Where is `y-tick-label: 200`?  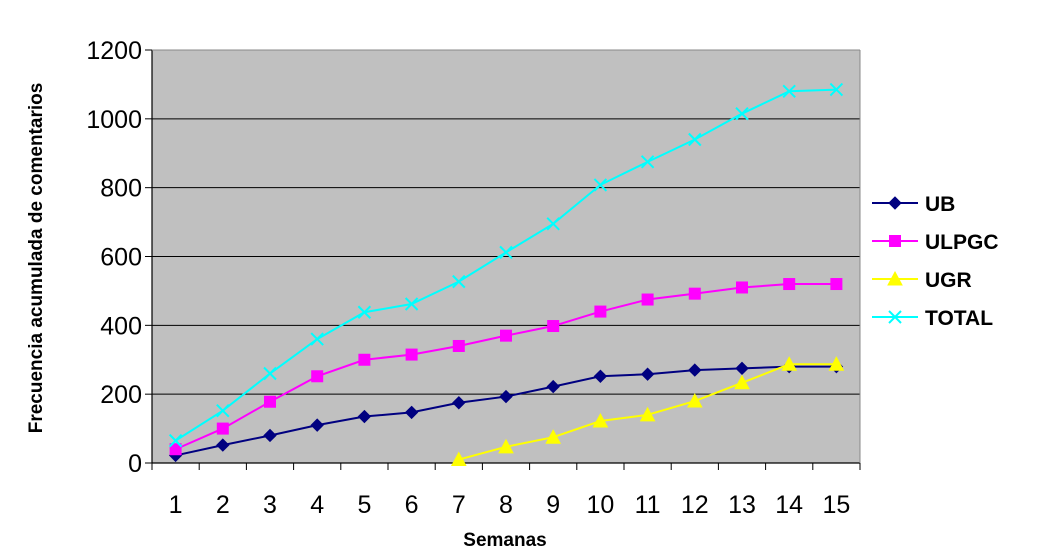 y-tick-label: 200 is located at coordinates (121, 395).